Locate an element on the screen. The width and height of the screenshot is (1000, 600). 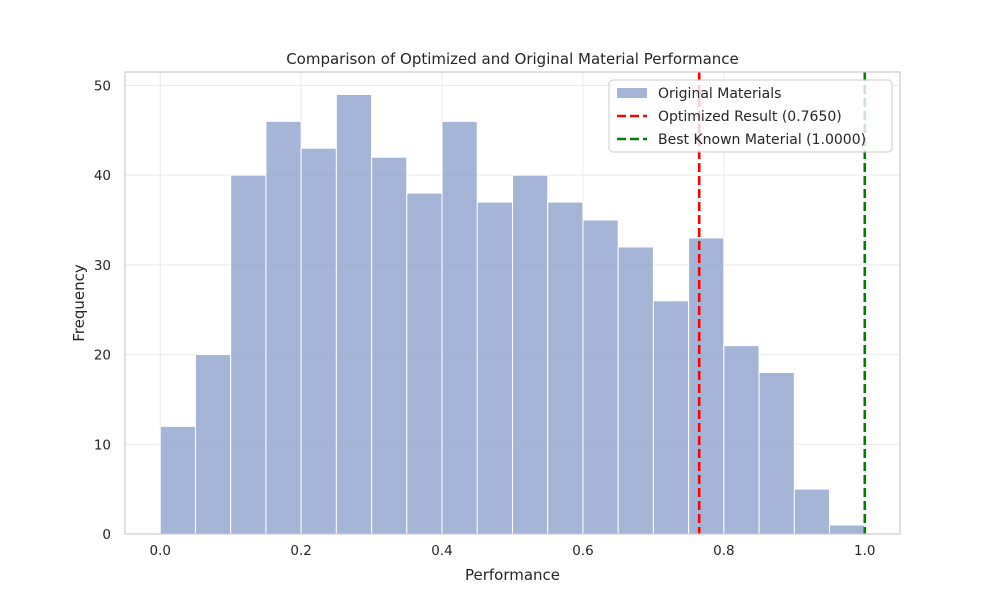
x-tick-label: 0.8 is located at coordinates (723, 551).